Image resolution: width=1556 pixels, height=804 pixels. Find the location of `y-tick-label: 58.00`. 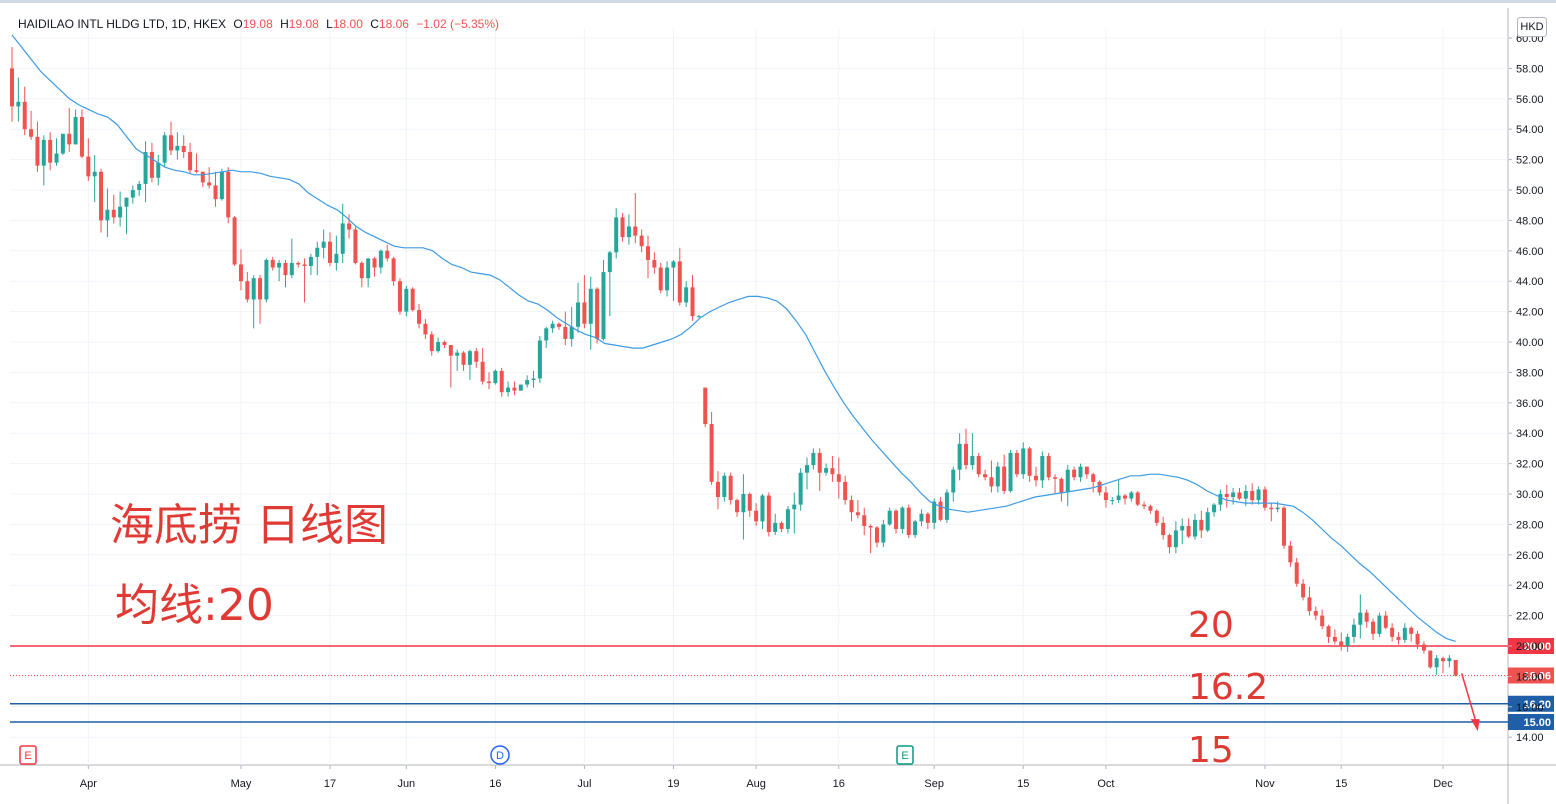

y-tick-label: 58.00 is located at coordinates (1530, 69).